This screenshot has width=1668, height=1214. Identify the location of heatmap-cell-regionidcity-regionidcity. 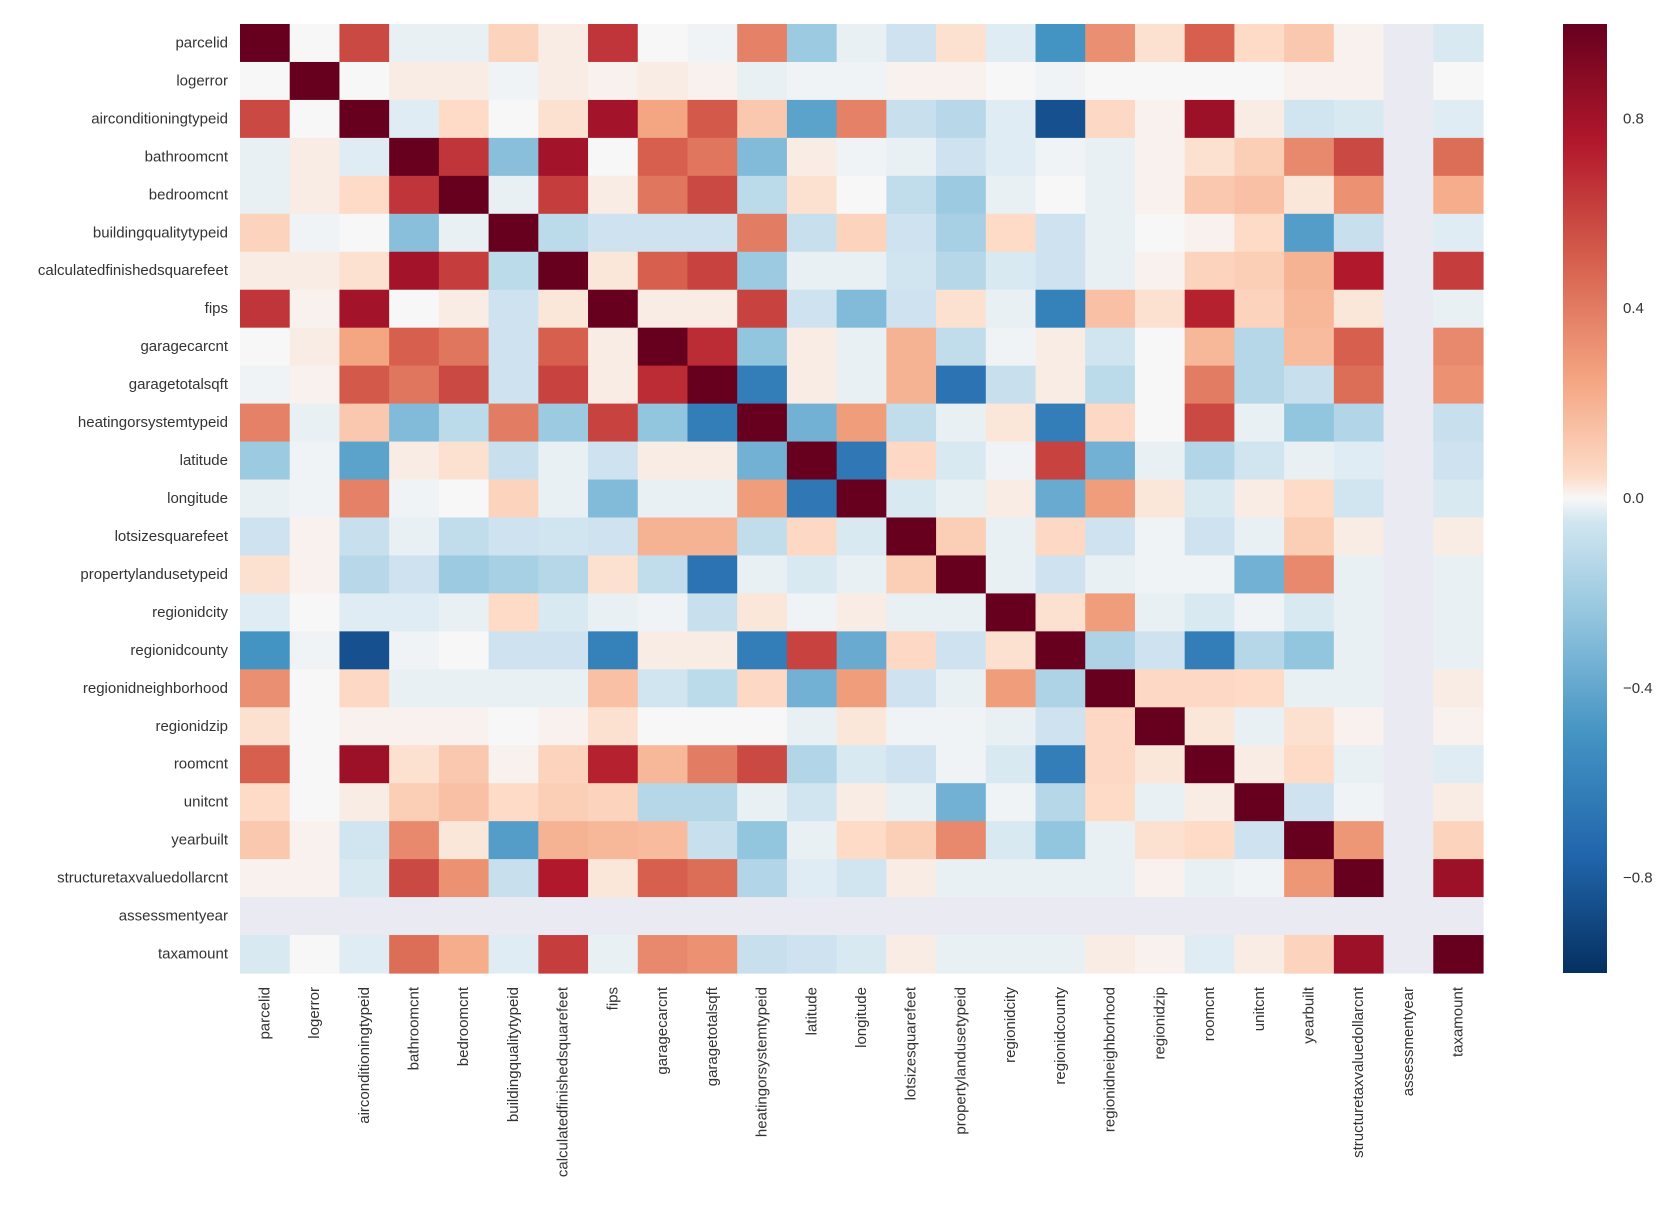
(1011, 612).